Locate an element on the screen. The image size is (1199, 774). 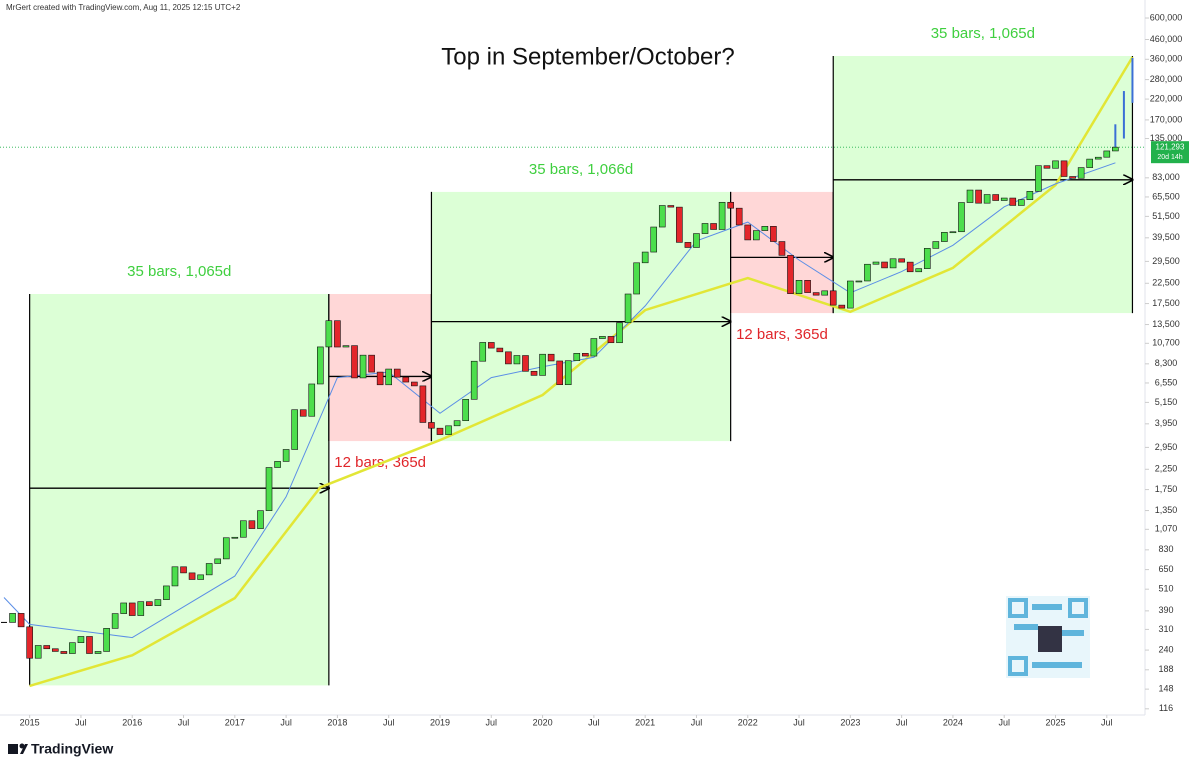
x-tick-label: 2020 is located at coordinates (543, 722).